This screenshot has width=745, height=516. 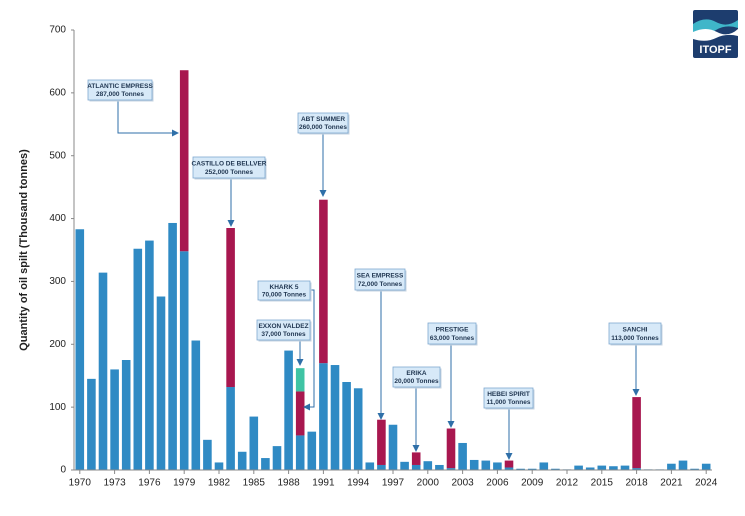 What do you see at coordinates (57, 344) in the screenshot?
I see `y-tick-label: 200` at bounding box center [57, 344].